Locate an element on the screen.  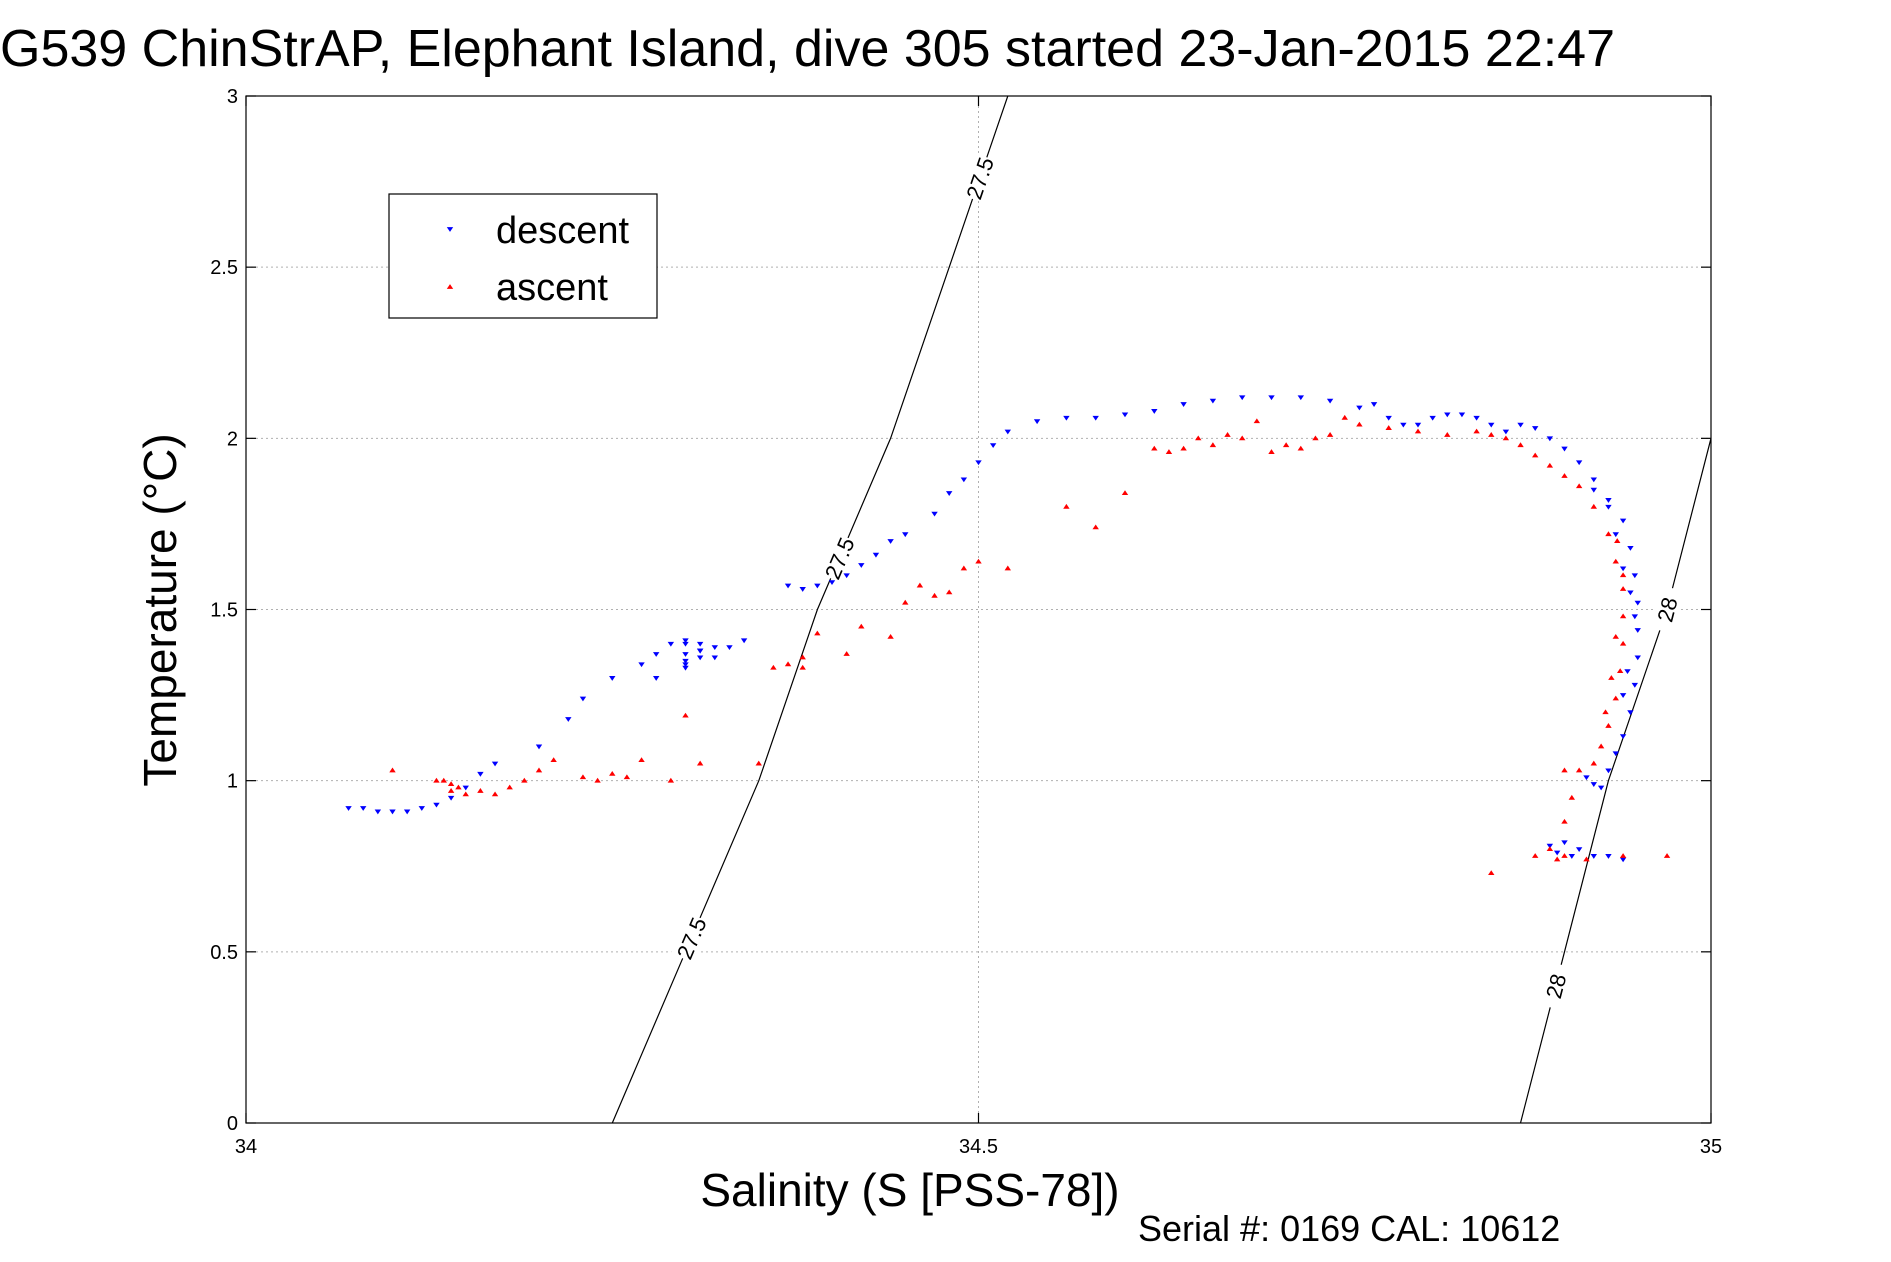
x-axis-label: Salinity (S [PSS-78]) is located at coordinates (909, 1190).